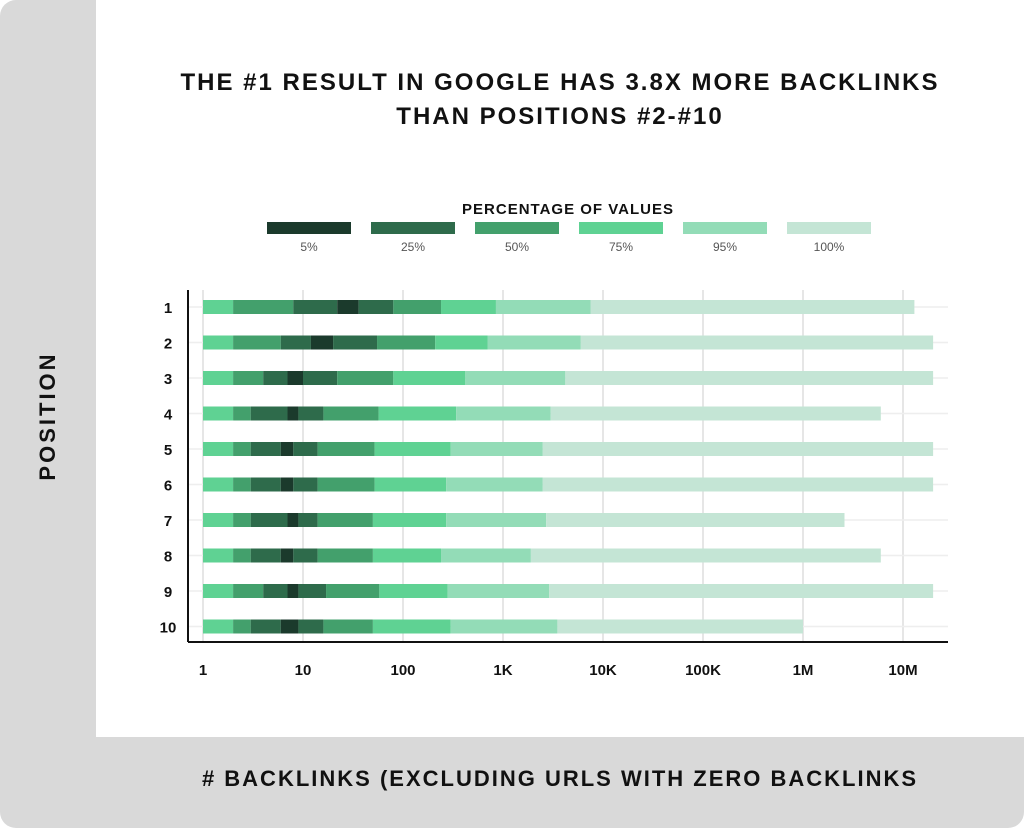 The width and height of the screenshot is (1024, 828). Describe the element at coordinates (725, 247) in the screenshot. I see `legend-label-4: 95%` at that location.